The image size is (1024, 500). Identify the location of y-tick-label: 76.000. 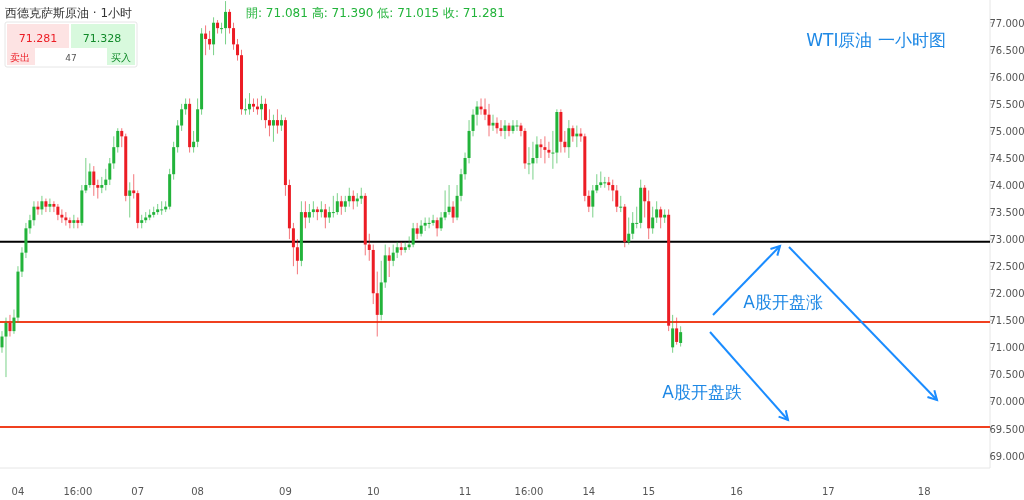
(1006, 77).